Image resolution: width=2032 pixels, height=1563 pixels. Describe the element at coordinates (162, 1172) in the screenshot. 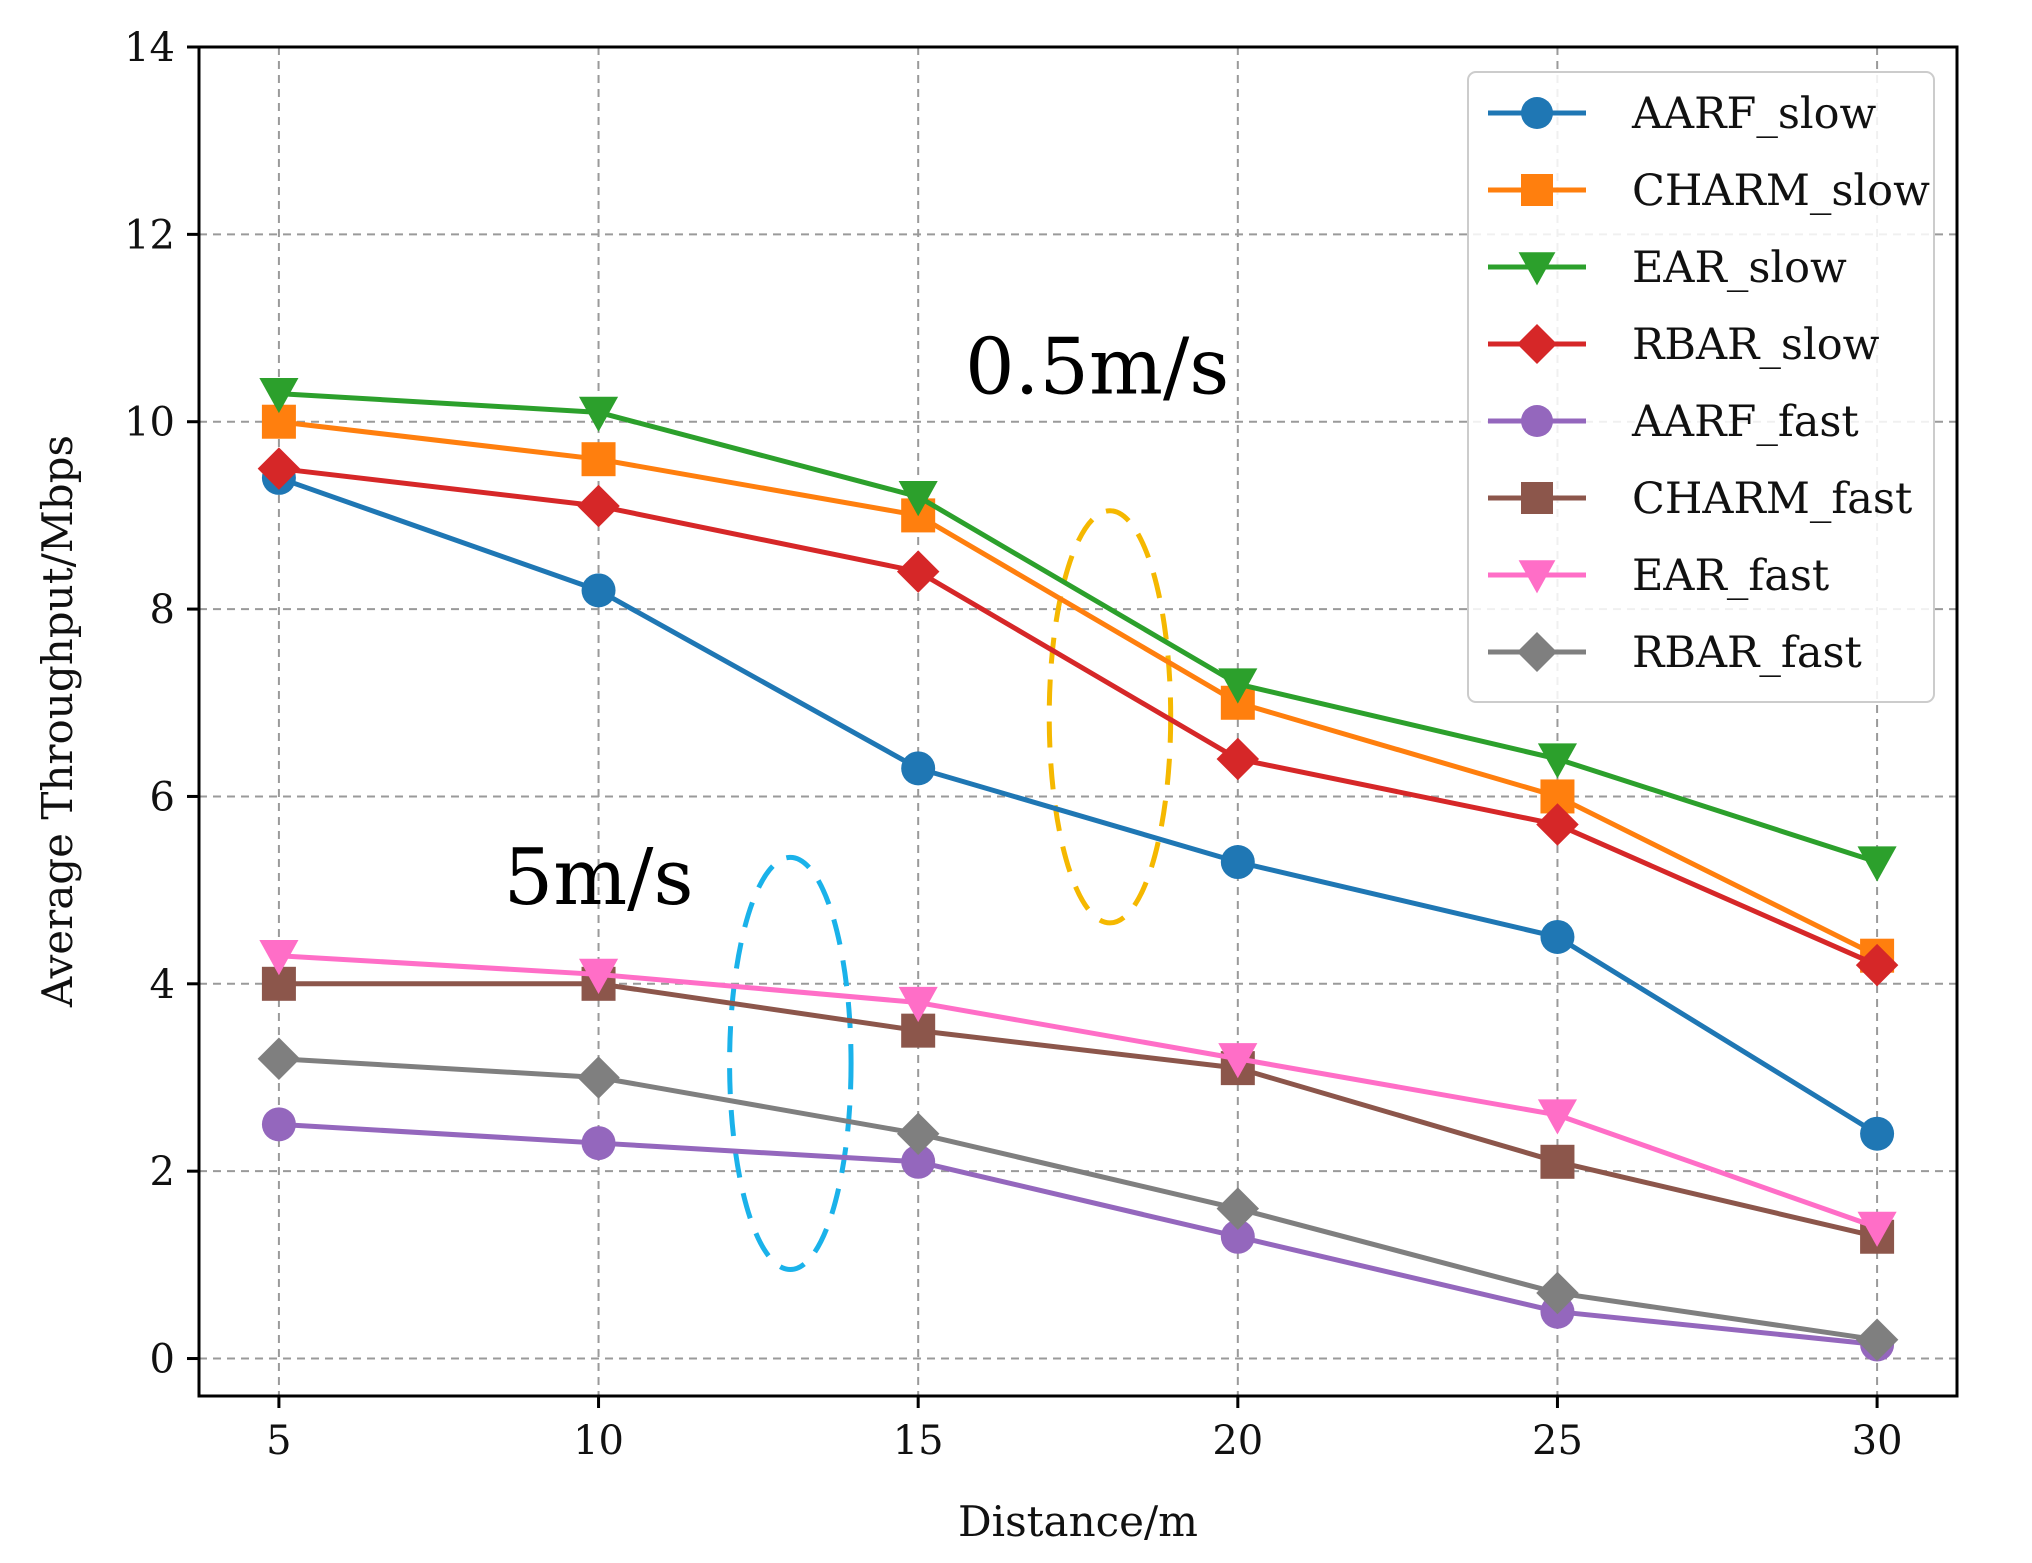

I see `y-tick-label: 2` at that location.